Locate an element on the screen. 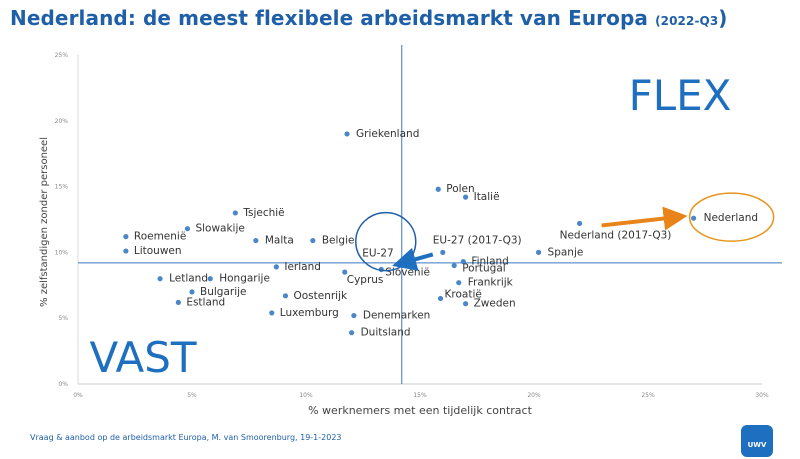 The image size is (800, 459). data-label: Cyprus is located at coordinates (365, 280).